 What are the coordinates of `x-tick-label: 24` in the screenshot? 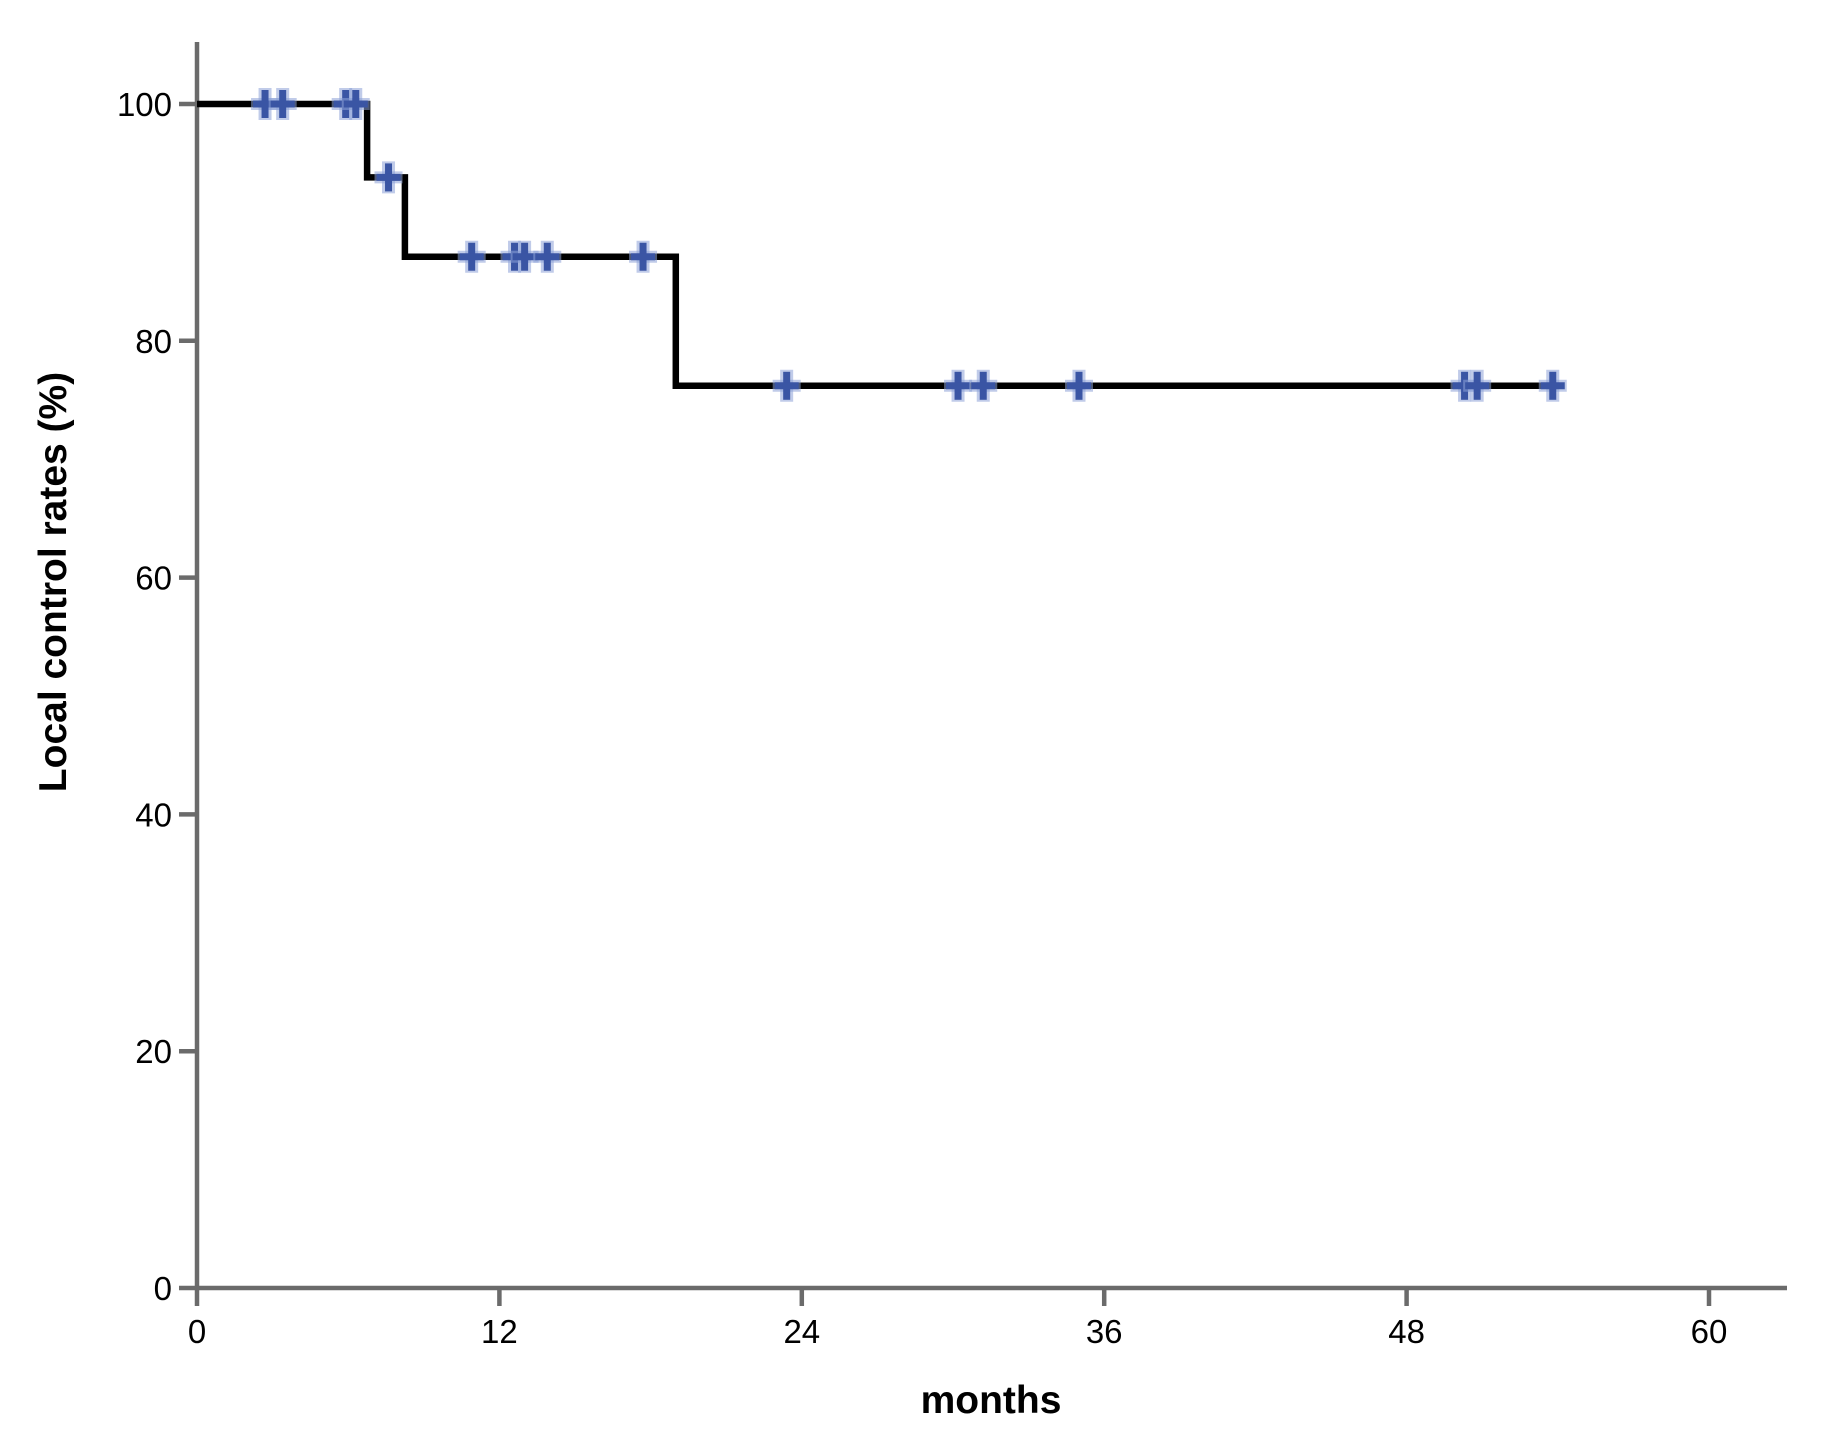 It's located at (801, 1331).